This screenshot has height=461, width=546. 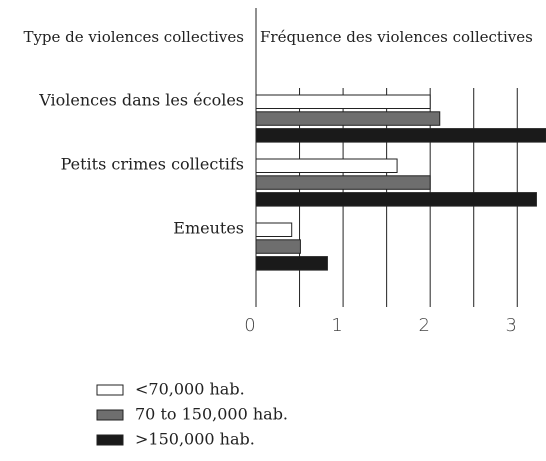 What do you see at coordinates (511, 325) in the screenshot?
I see `x-tick-label: 3` at bounding box center [511, 325].